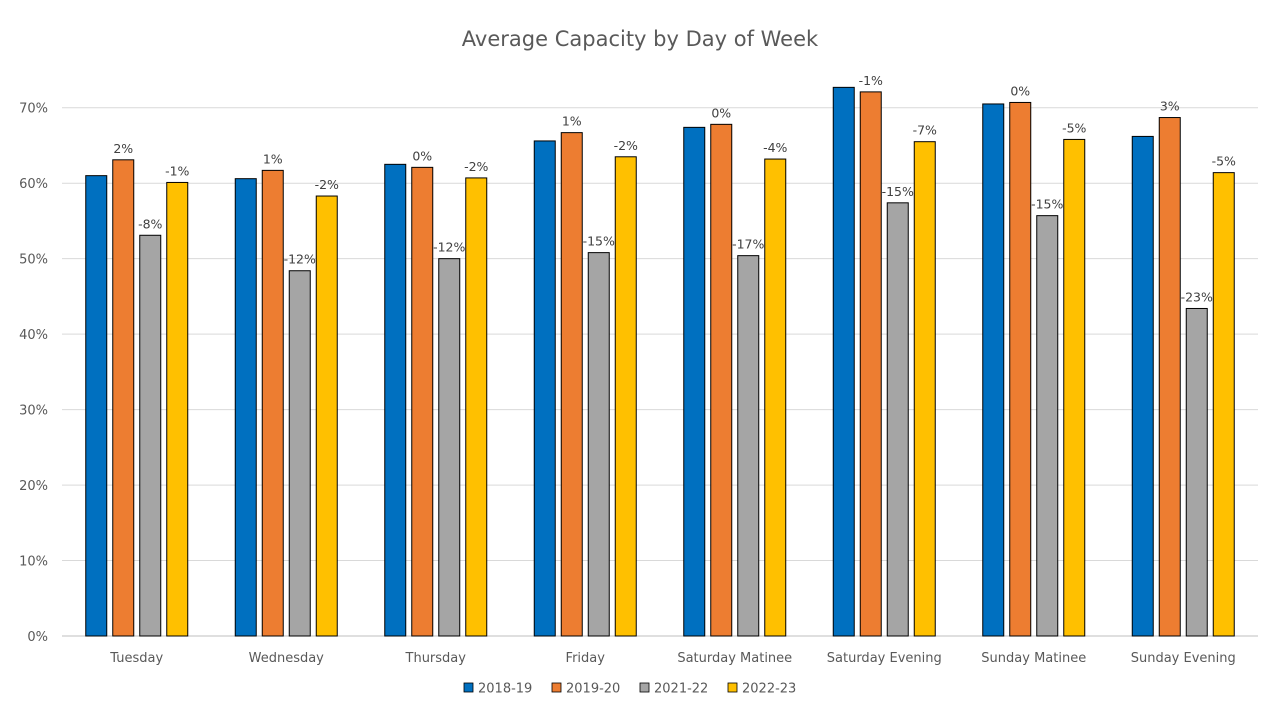 The height and width of the screenshot is (720, 1280). I want to click on data-label: -17%, so click(748, 244).